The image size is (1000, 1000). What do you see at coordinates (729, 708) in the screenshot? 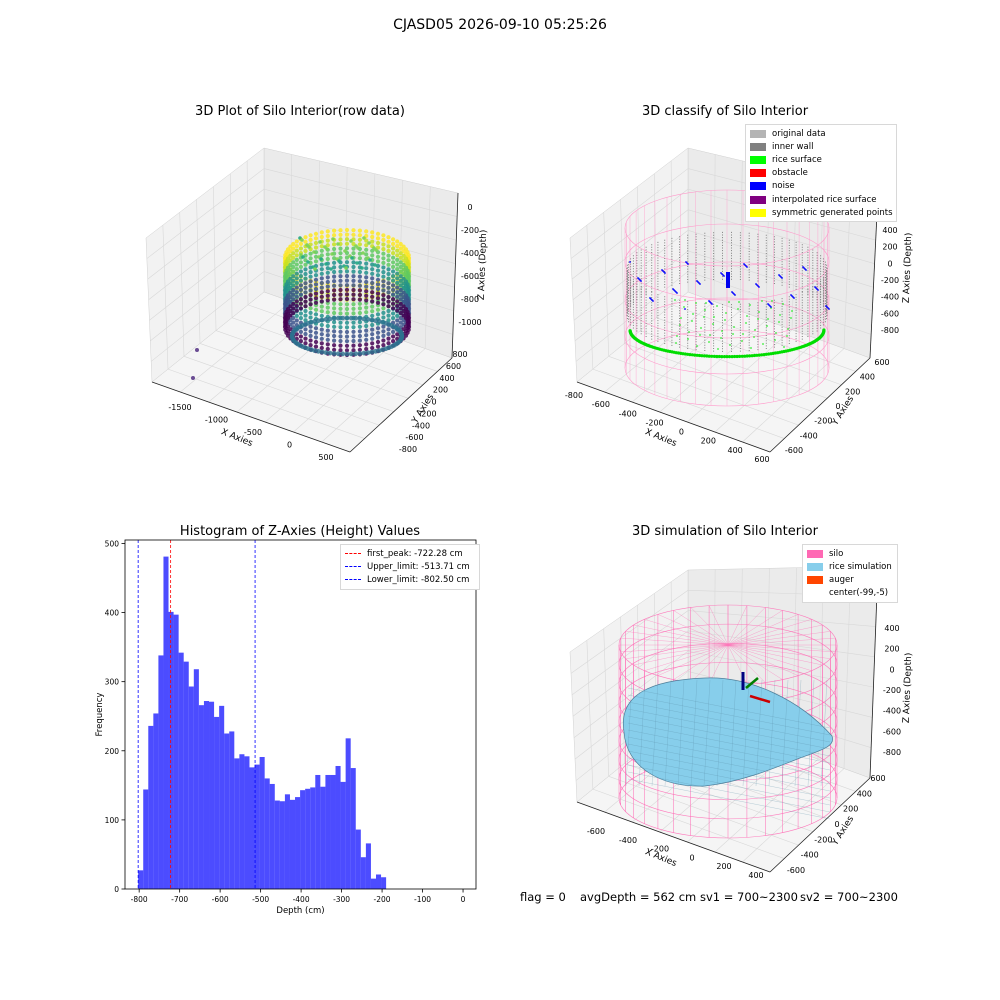
I see `rice-mesh` at bounding box center [729, 708].